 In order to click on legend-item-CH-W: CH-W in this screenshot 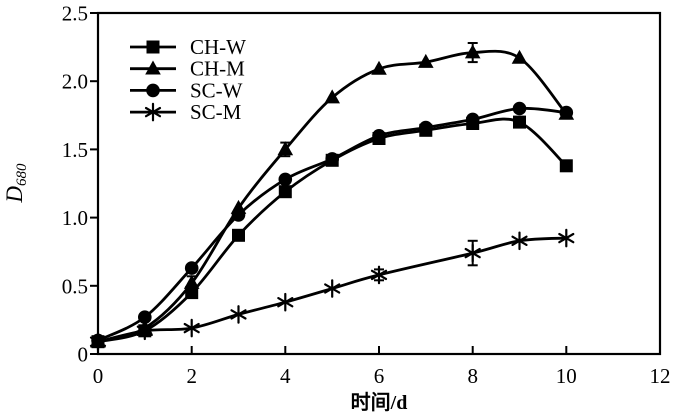, I will do `click(188, 47)`.